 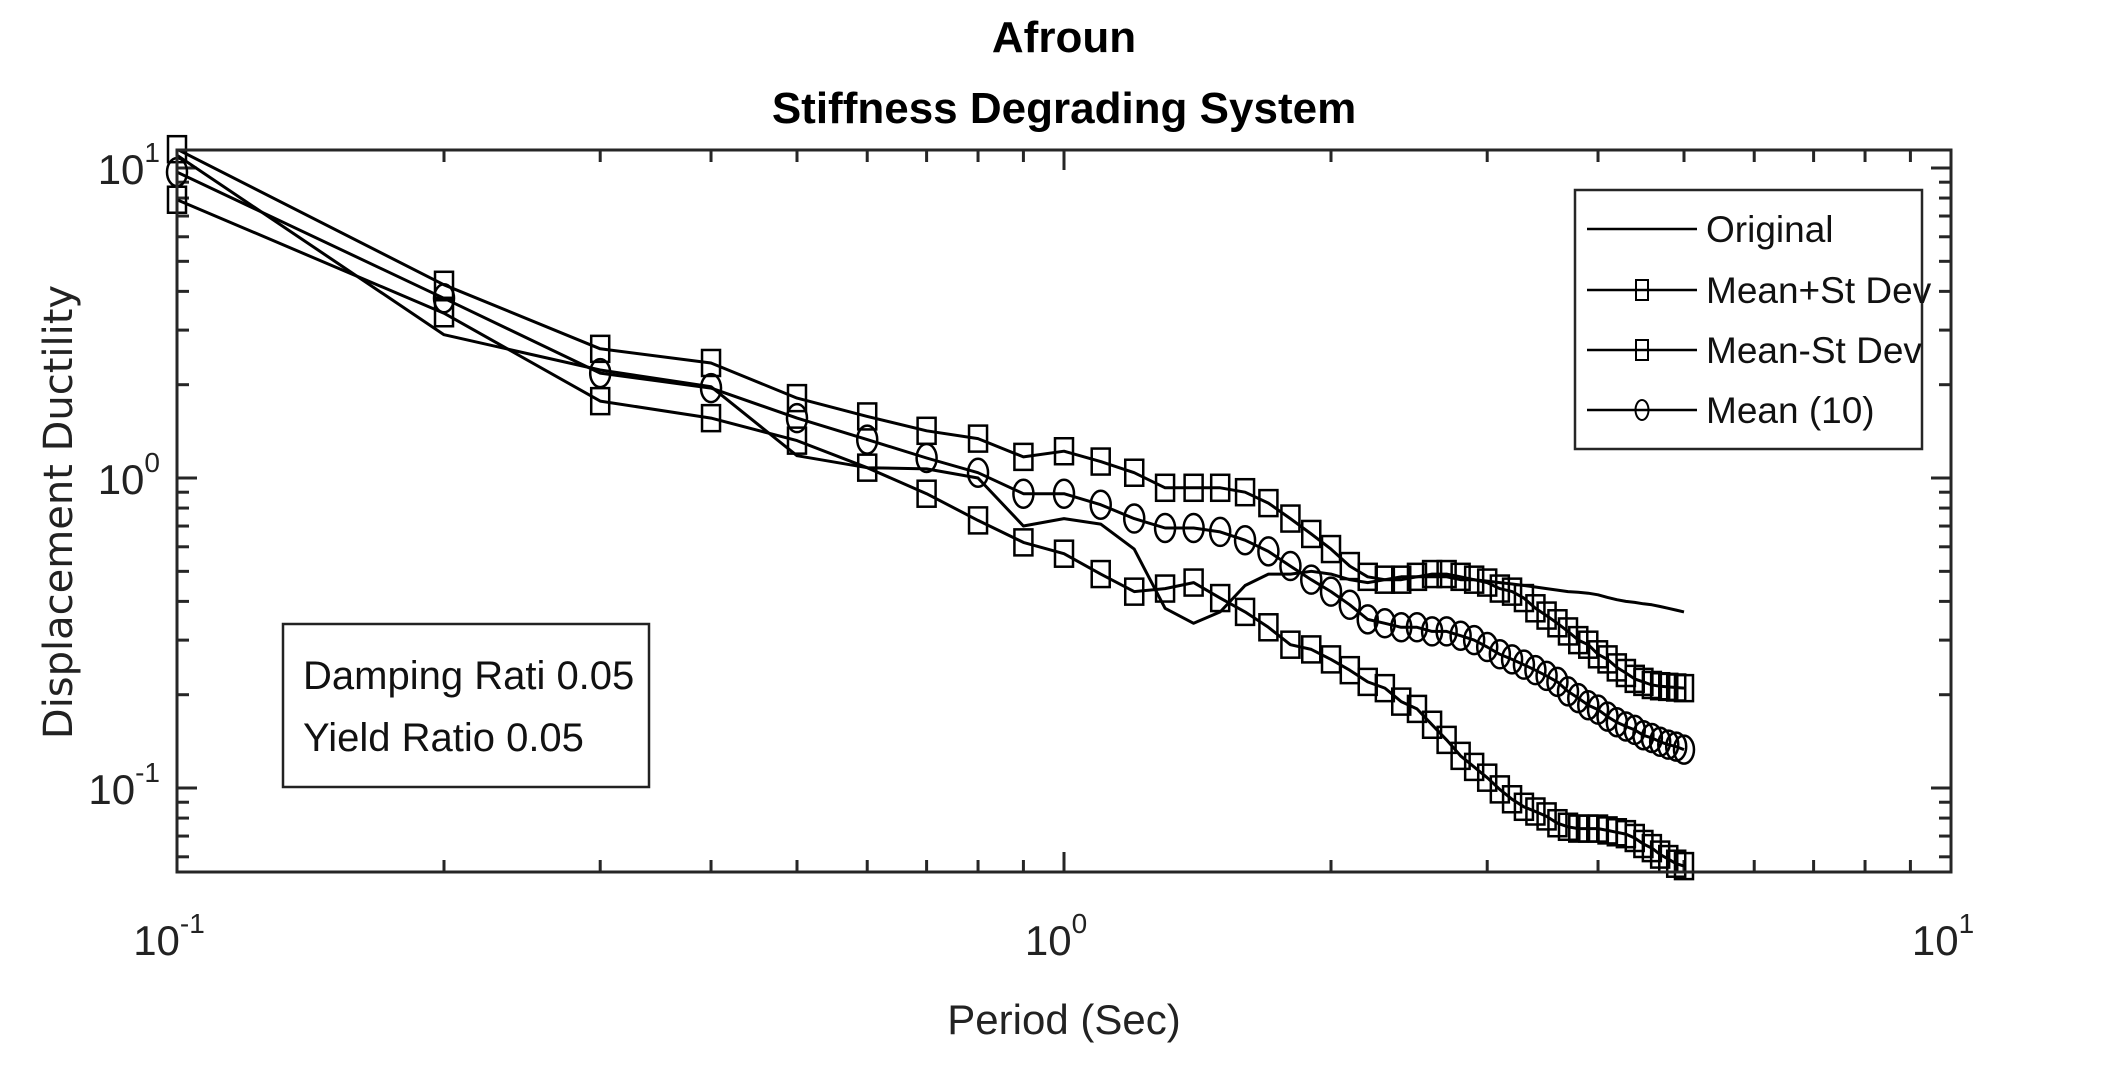 What do you see at coordinates (152, 462) in the screenshot?
I see `y-tick-exponent: 0` at bounding box center [152, 462].